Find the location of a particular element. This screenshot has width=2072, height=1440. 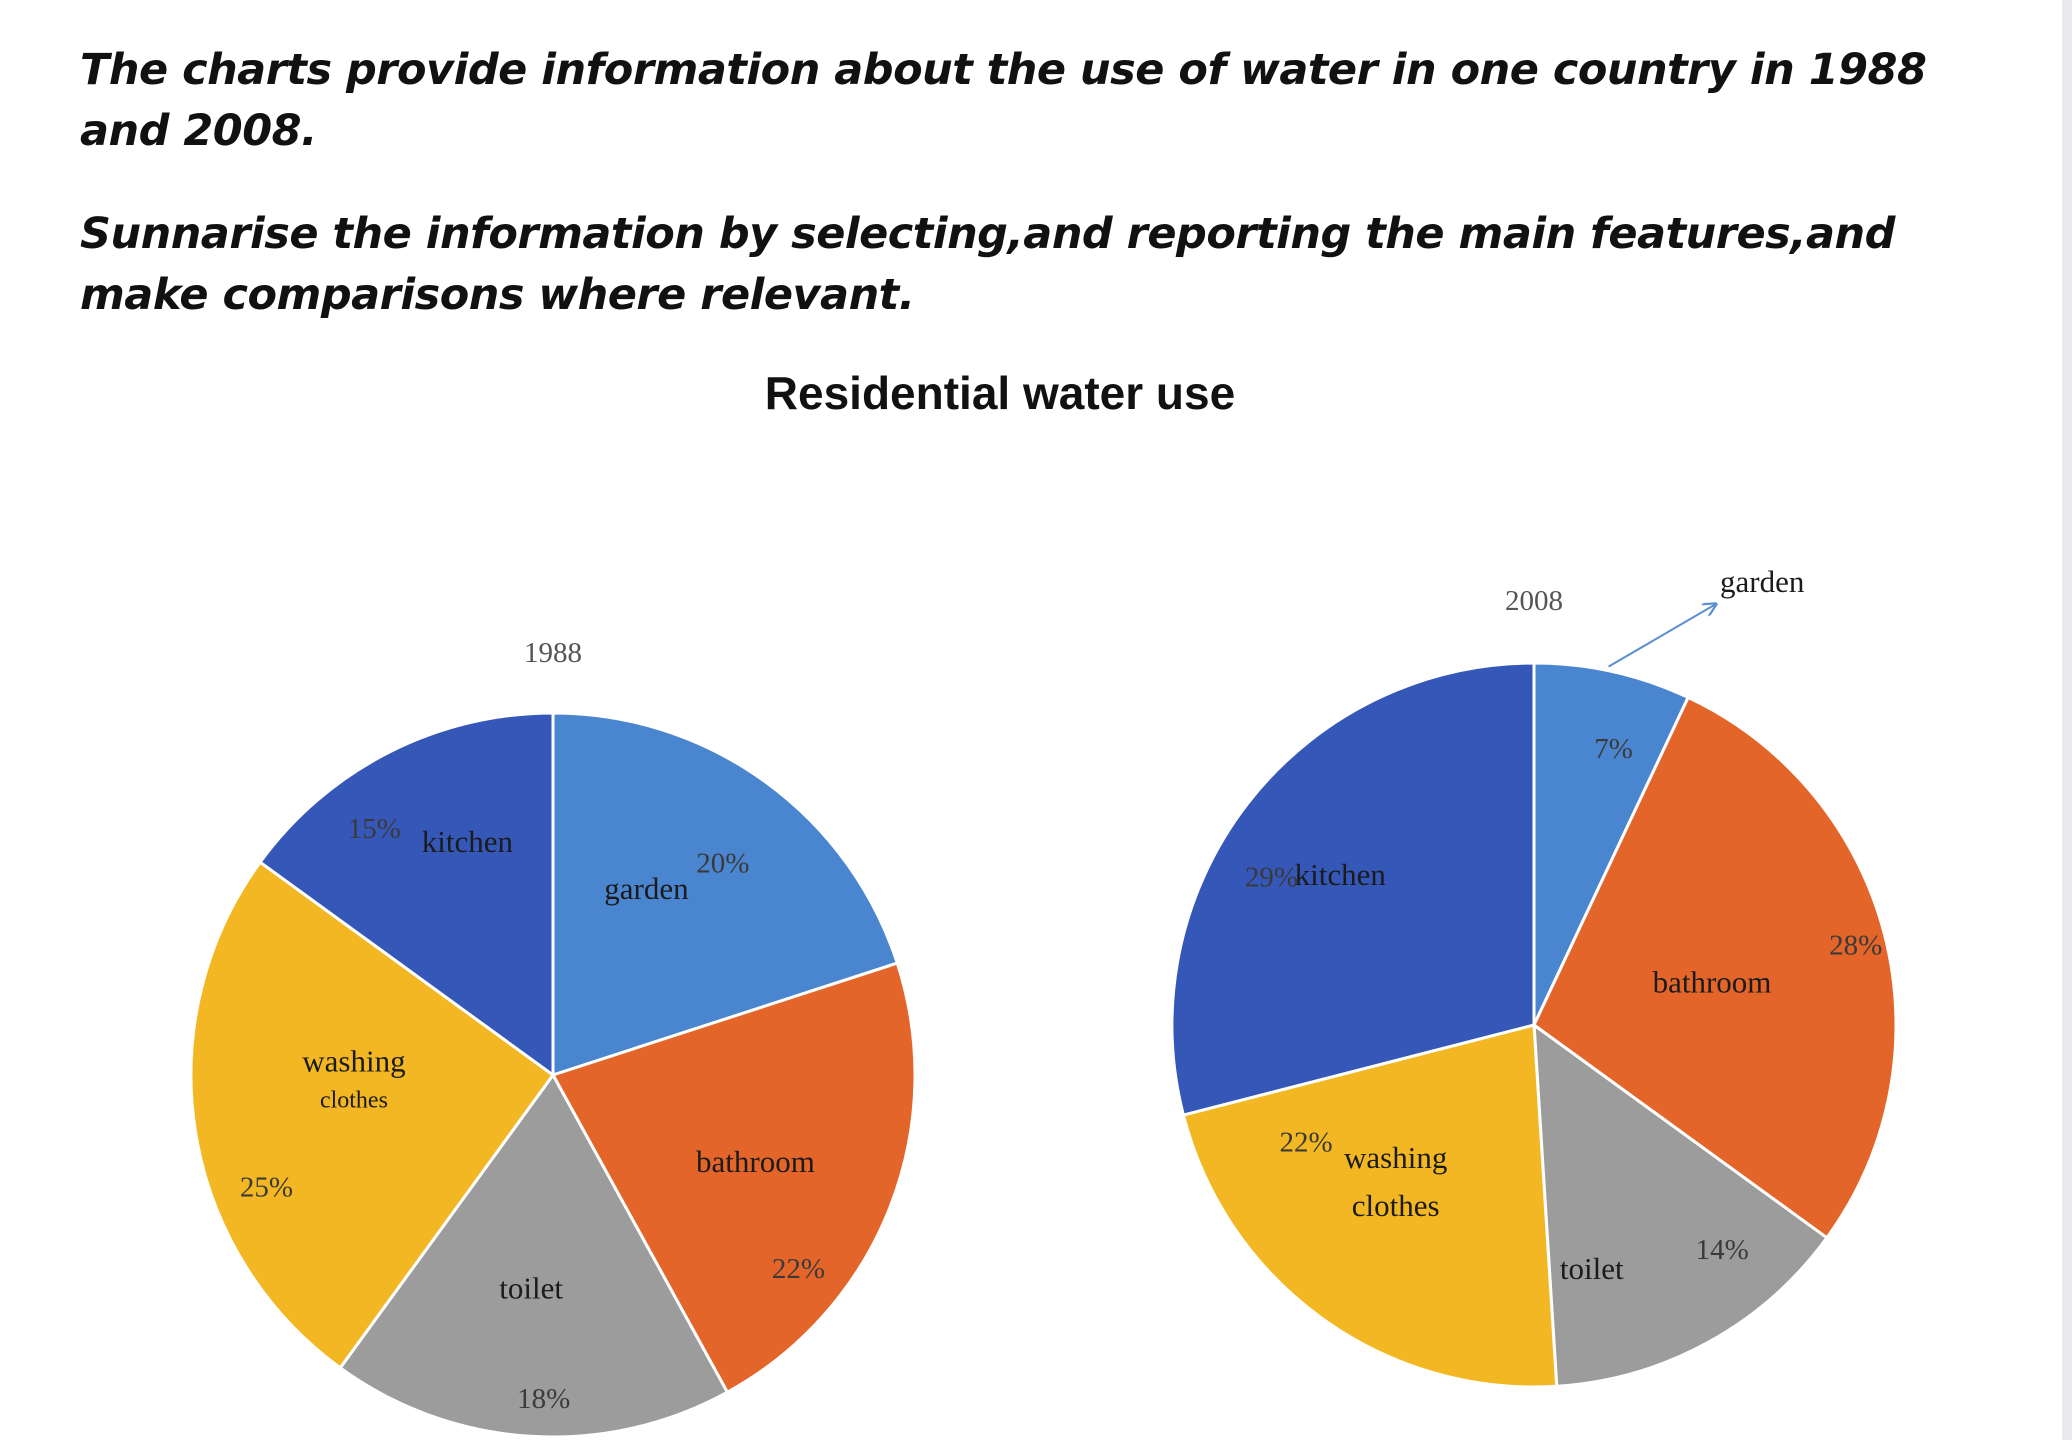

pie-value-label-1988-washing-clothes: 25% is located at coordinates (266, 1188).